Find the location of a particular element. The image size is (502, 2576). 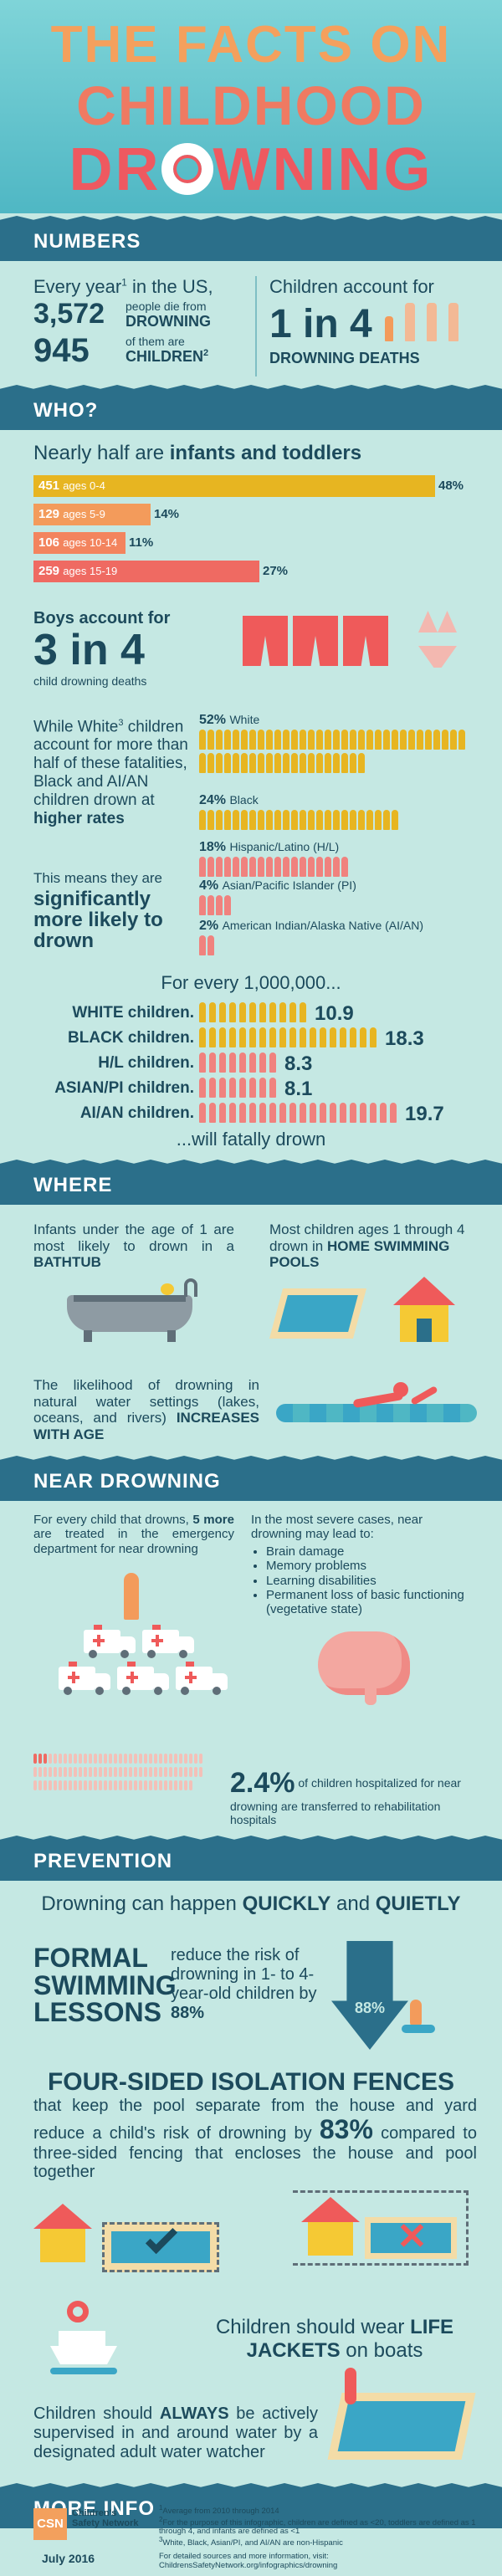

age-bar-count: 129 is located at coordinates (51, 514).